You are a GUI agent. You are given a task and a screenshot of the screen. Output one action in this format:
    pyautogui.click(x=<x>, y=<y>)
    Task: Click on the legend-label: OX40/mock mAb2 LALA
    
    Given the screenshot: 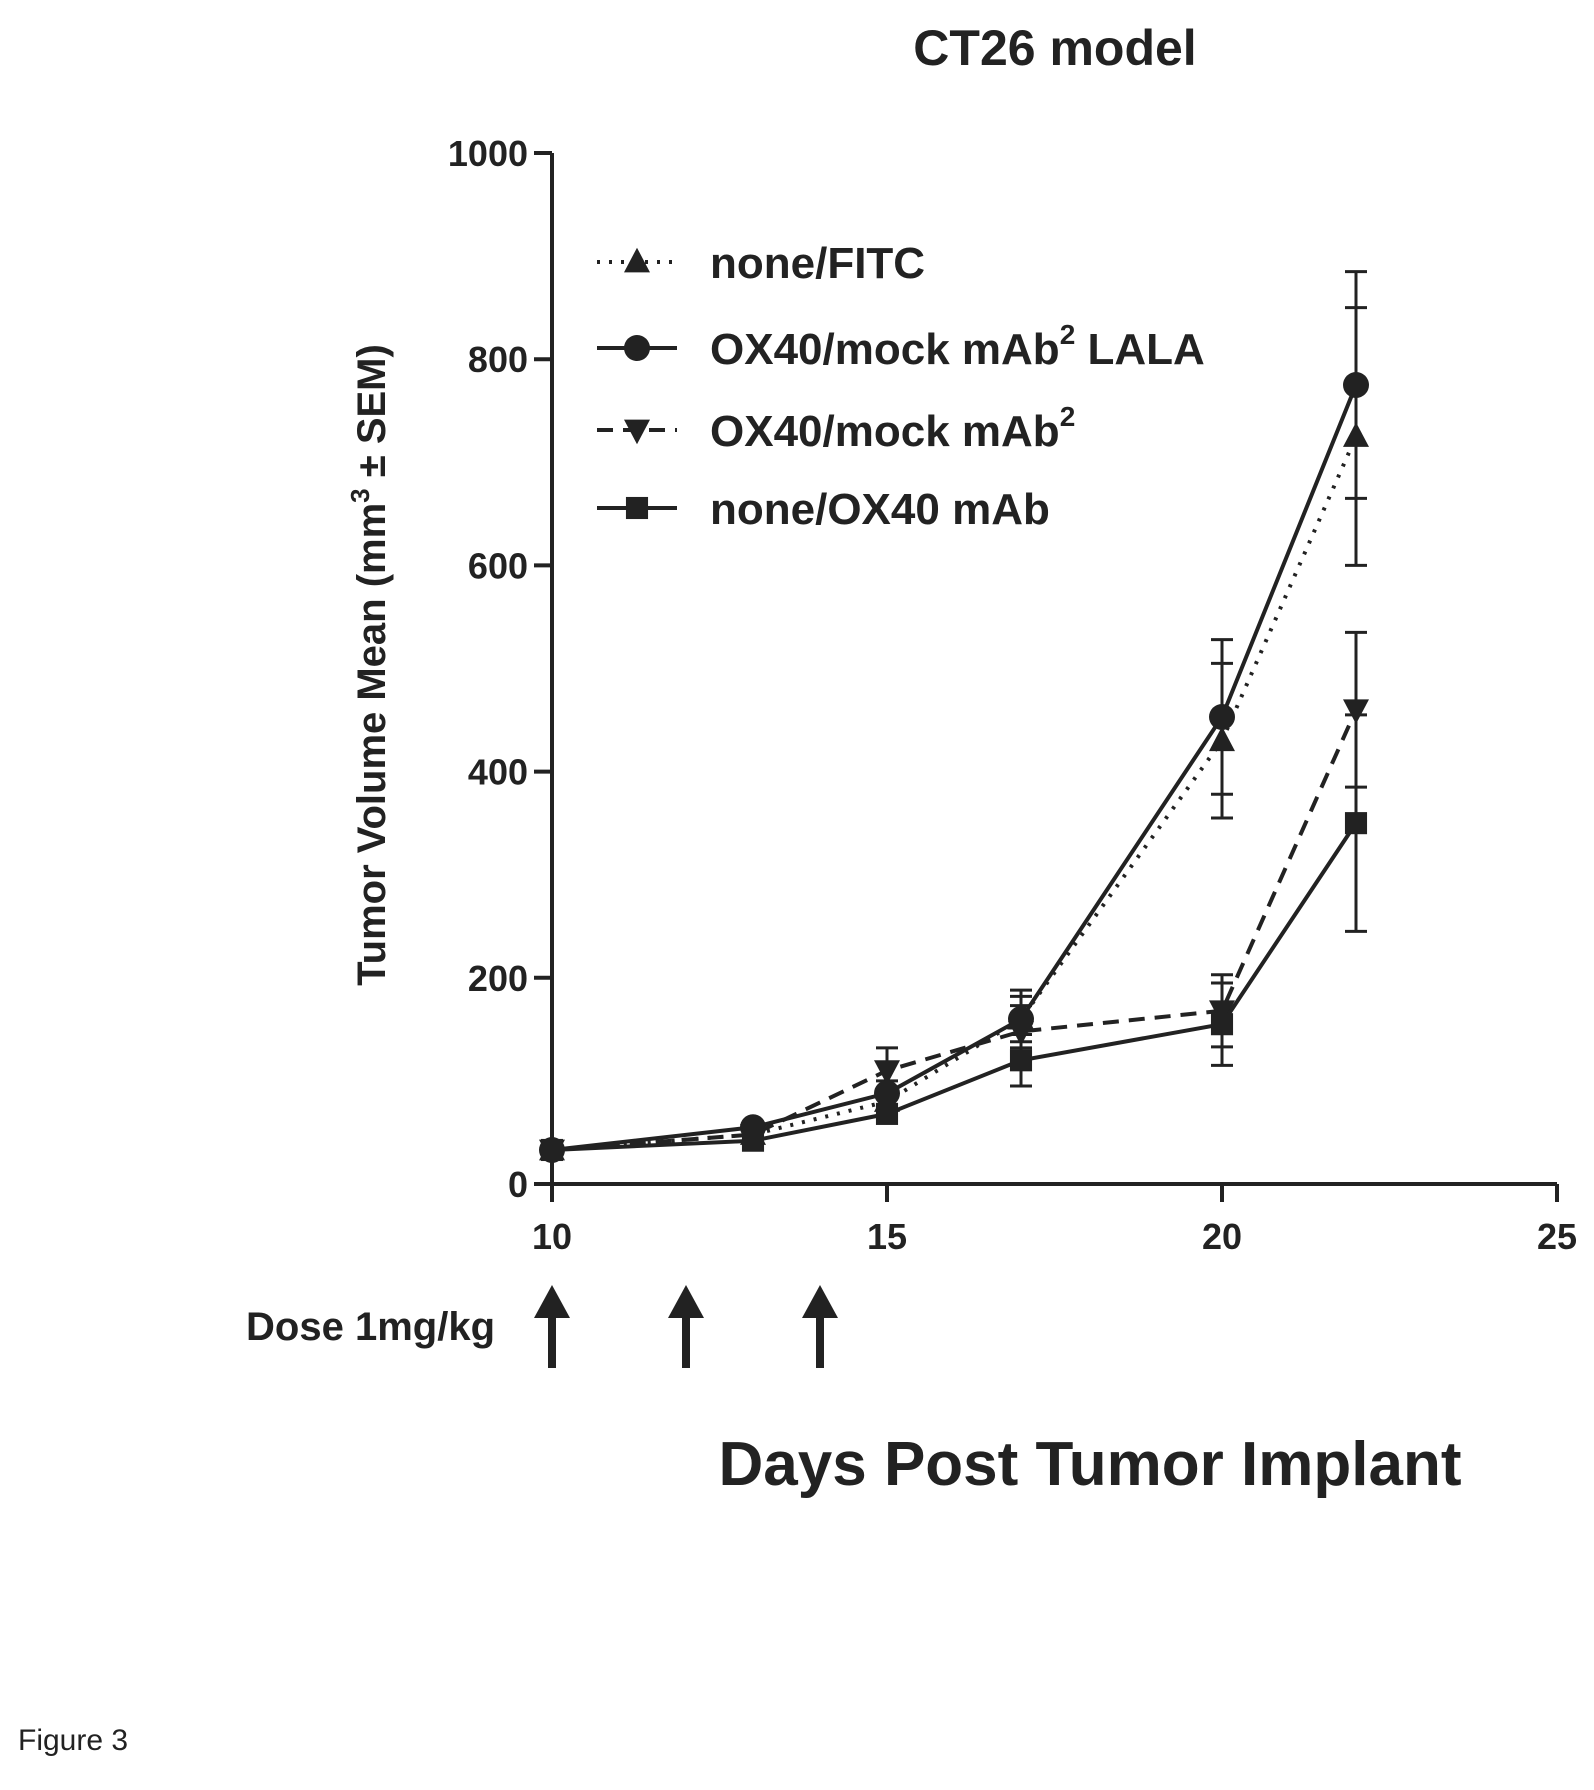 What is the action you would take?
    pyautogui.click(x=957, y=346)
    